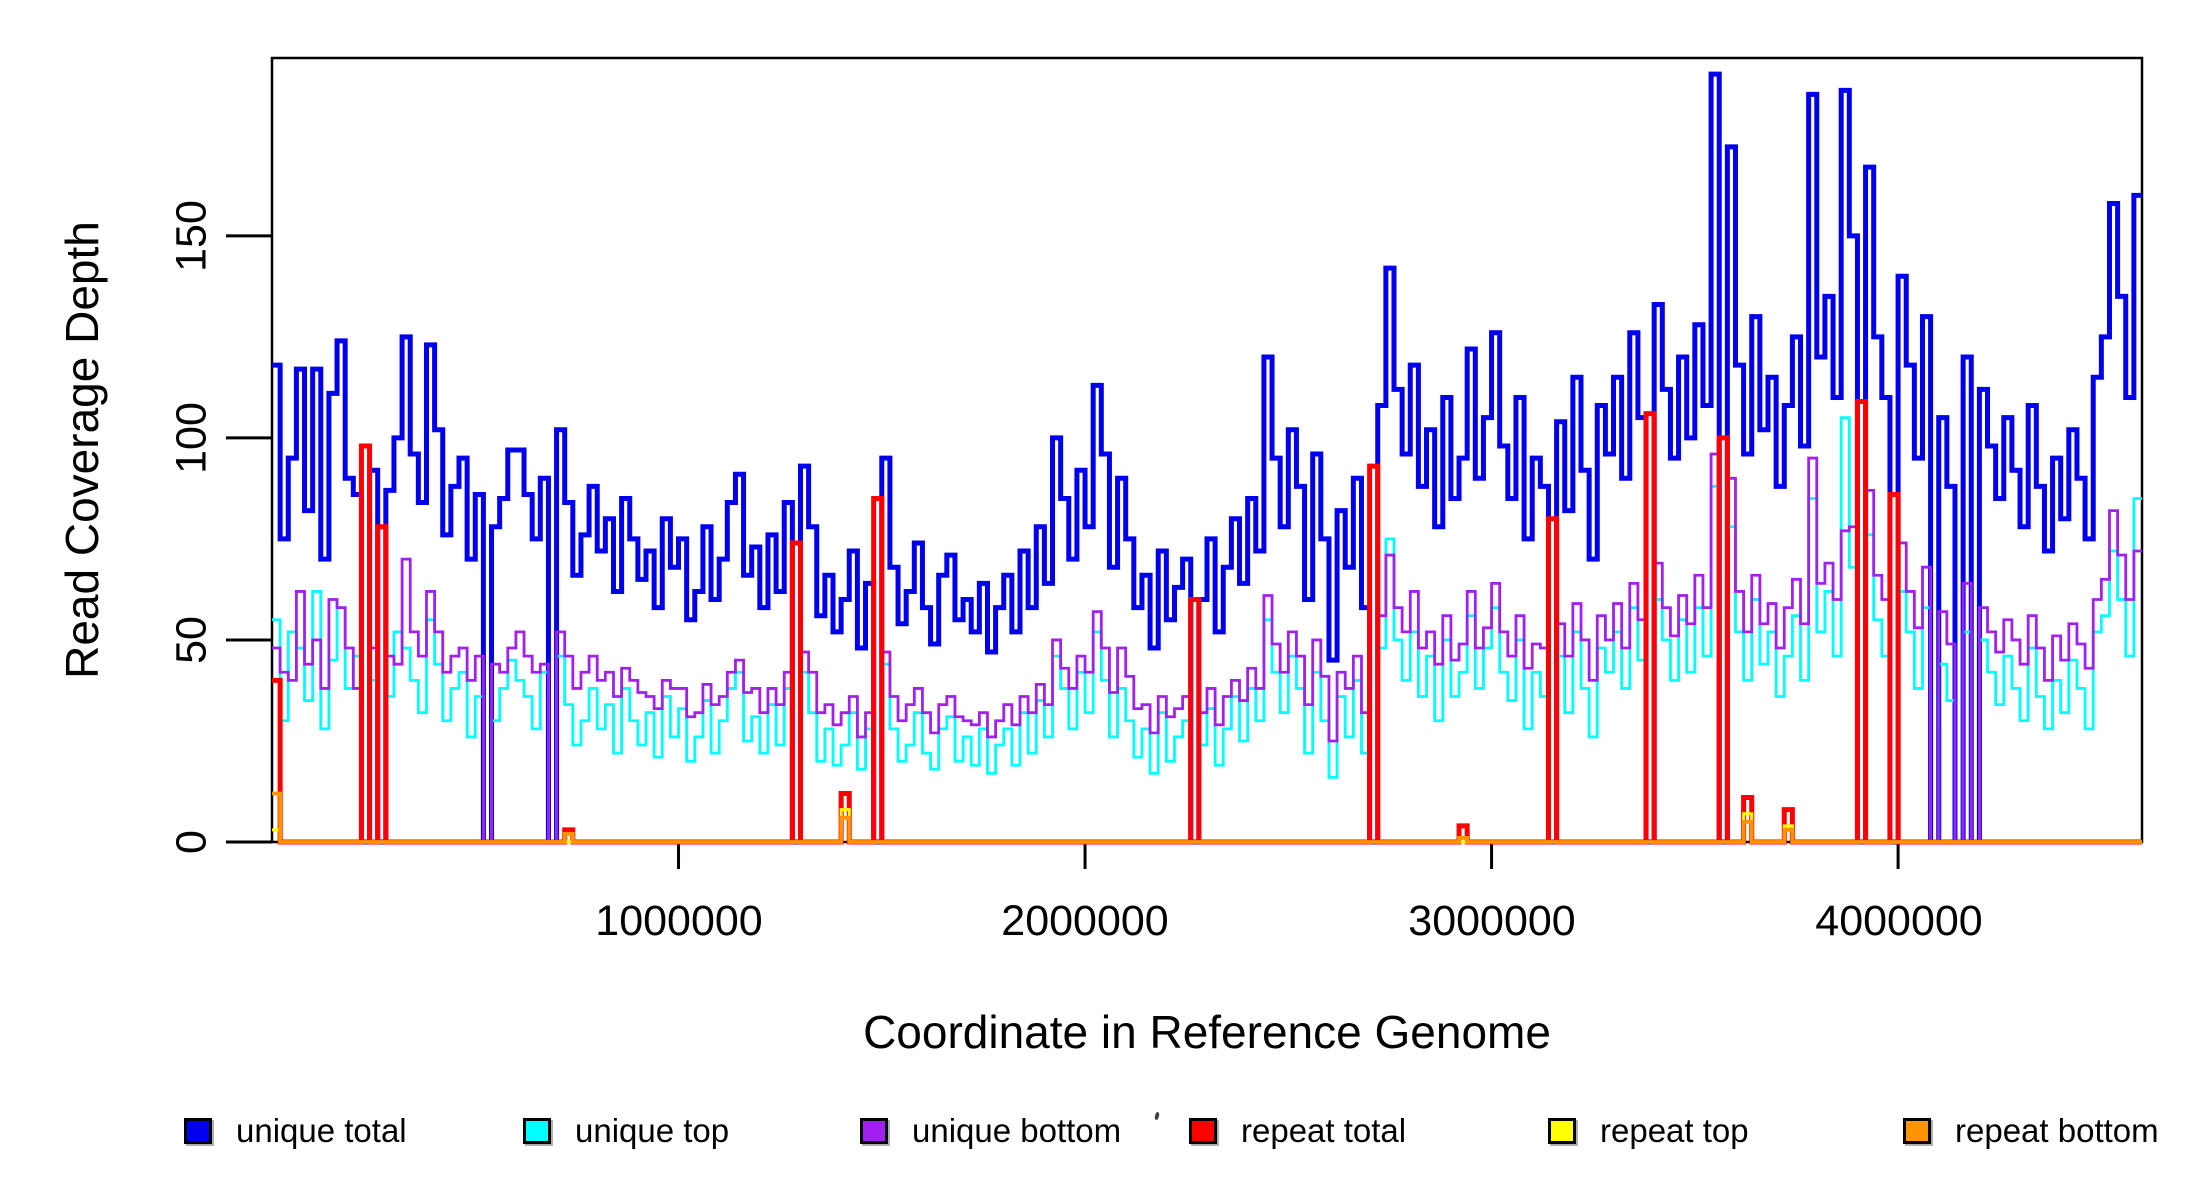  I want to click on x-tick-label-3000000: 3000000, so click(1492, 921).